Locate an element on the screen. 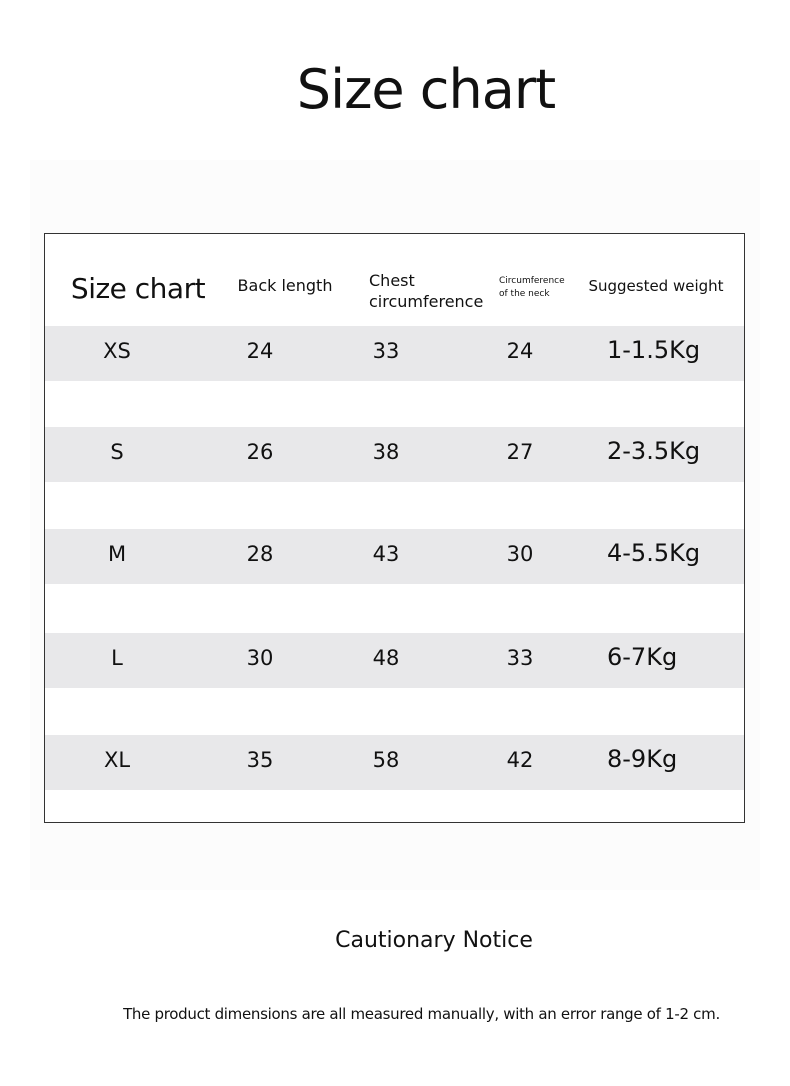 The width and height of the screenshot is (790, 1086). chest-cell: 33 is located at coordinates (386, 351).